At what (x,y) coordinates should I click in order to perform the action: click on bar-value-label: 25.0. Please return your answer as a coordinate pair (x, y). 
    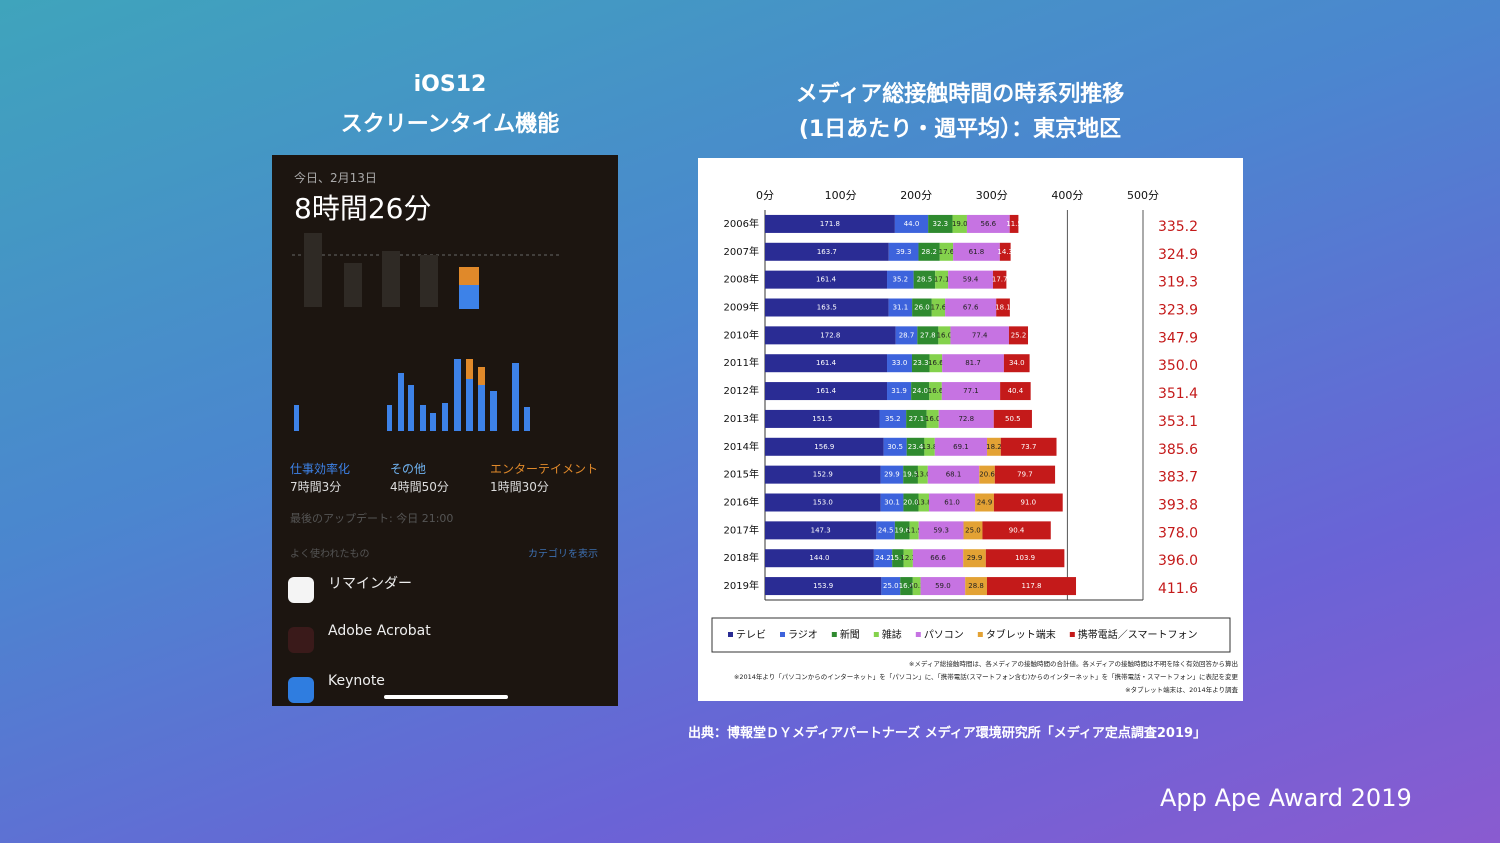
    Looking at the image, I should click on (973, 530).